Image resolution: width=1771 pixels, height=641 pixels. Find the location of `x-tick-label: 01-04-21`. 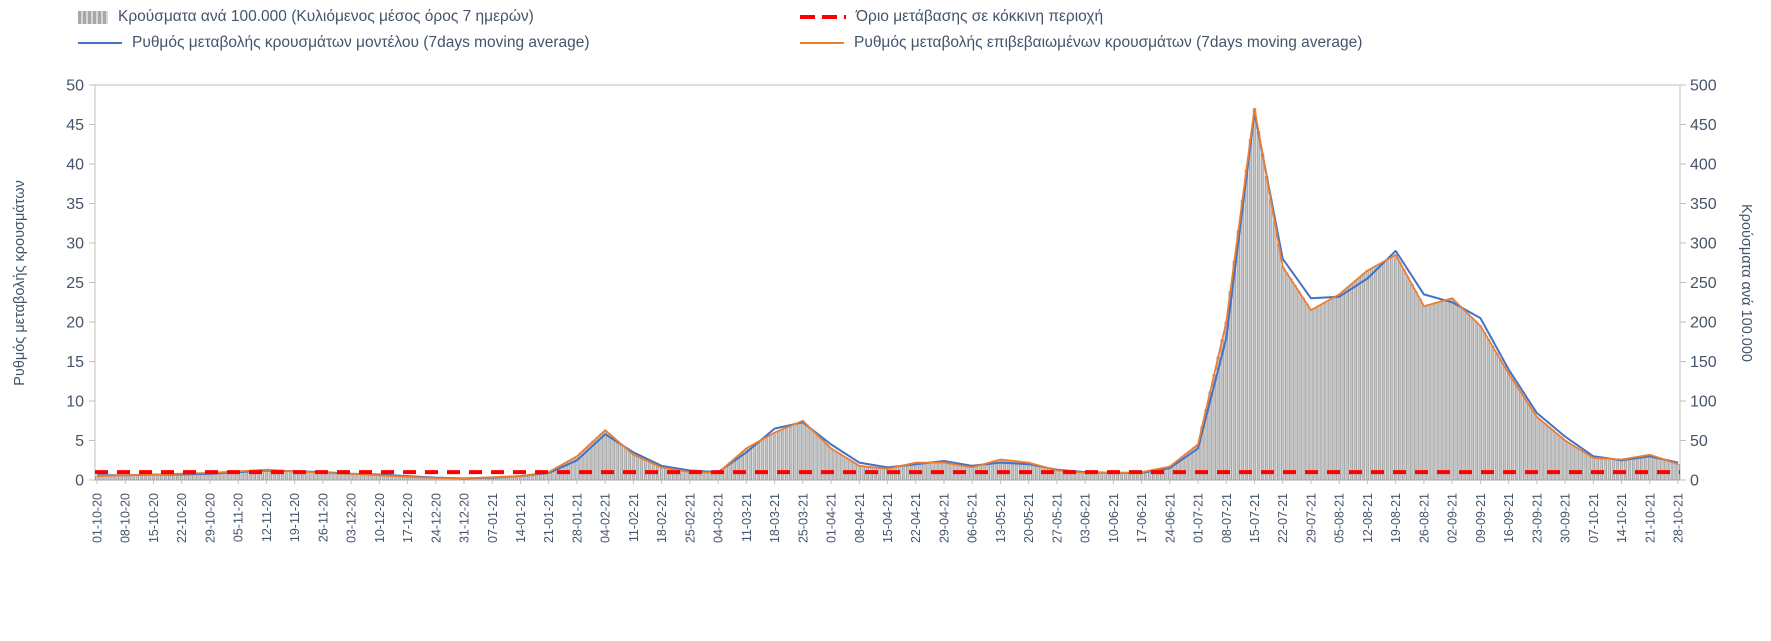

x-tick-label: 01-04-21 is located at coordinates (832, 518).